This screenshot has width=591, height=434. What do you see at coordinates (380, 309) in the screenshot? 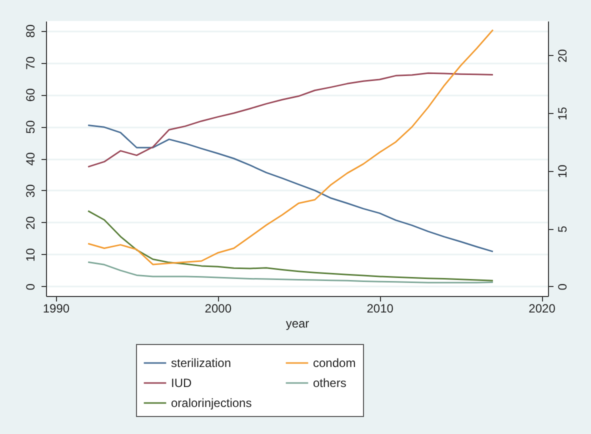
I see `x-tick-label: 2010` at bounding box center [380, 309].